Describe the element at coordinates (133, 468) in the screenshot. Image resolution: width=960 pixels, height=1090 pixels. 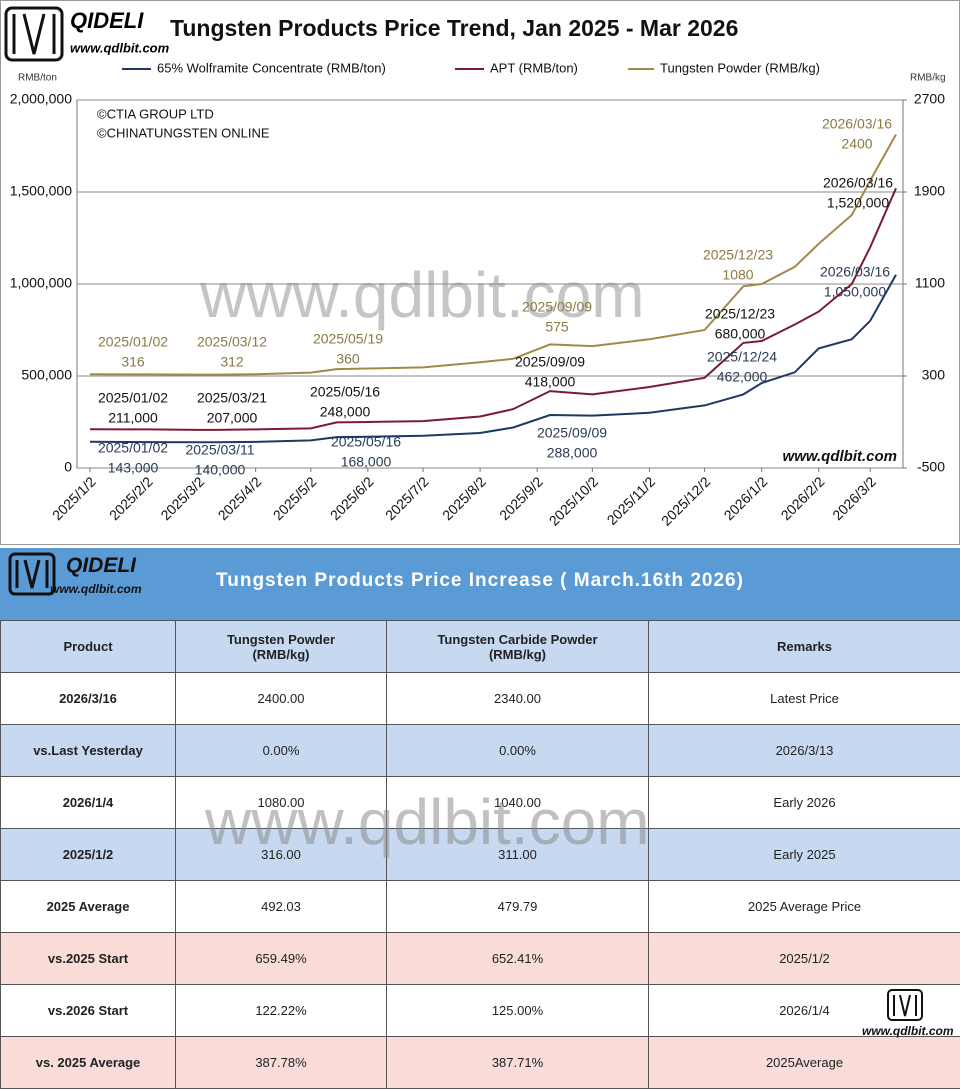
I see `annotation-value: 143,000` at that location.